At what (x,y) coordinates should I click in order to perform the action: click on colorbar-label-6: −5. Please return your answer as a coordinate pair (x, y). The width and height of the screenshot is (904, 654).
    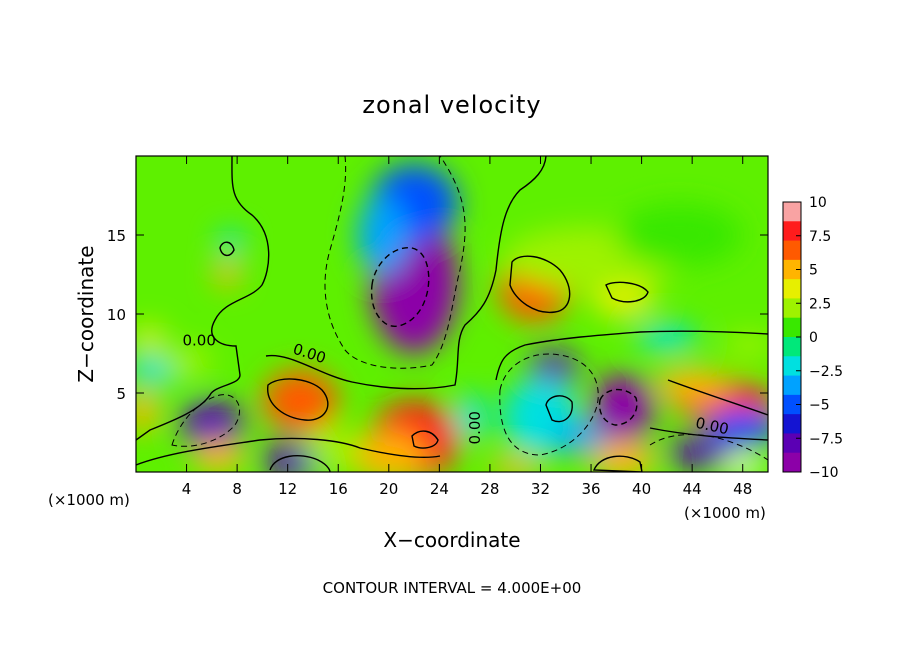
    Looking at the image, I should click on (819, 406).